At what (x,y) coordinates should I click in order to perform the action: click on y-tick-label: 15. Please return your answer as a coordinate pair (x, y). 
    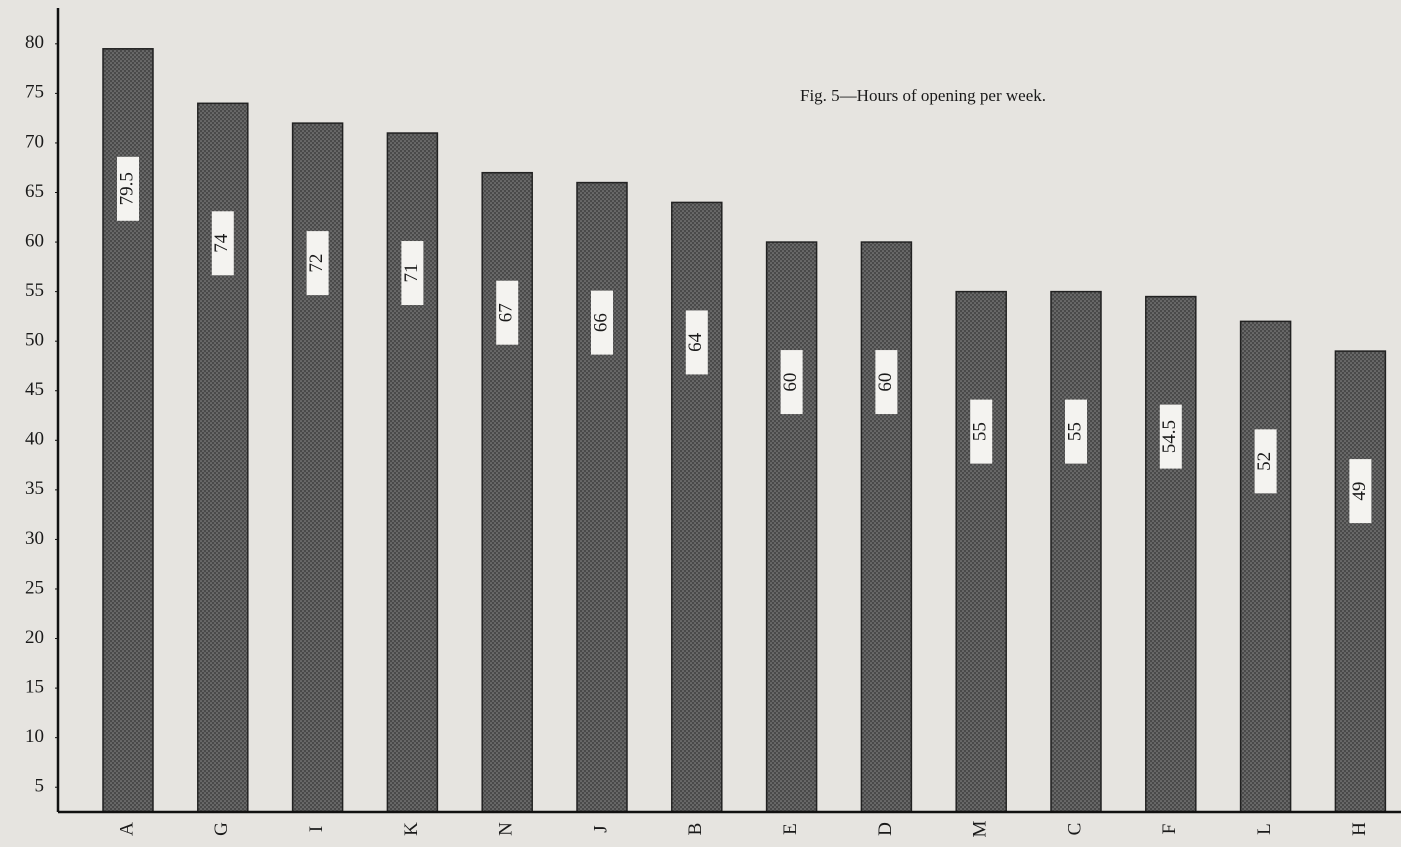
    Looking at the image, I should click on (34, 686).